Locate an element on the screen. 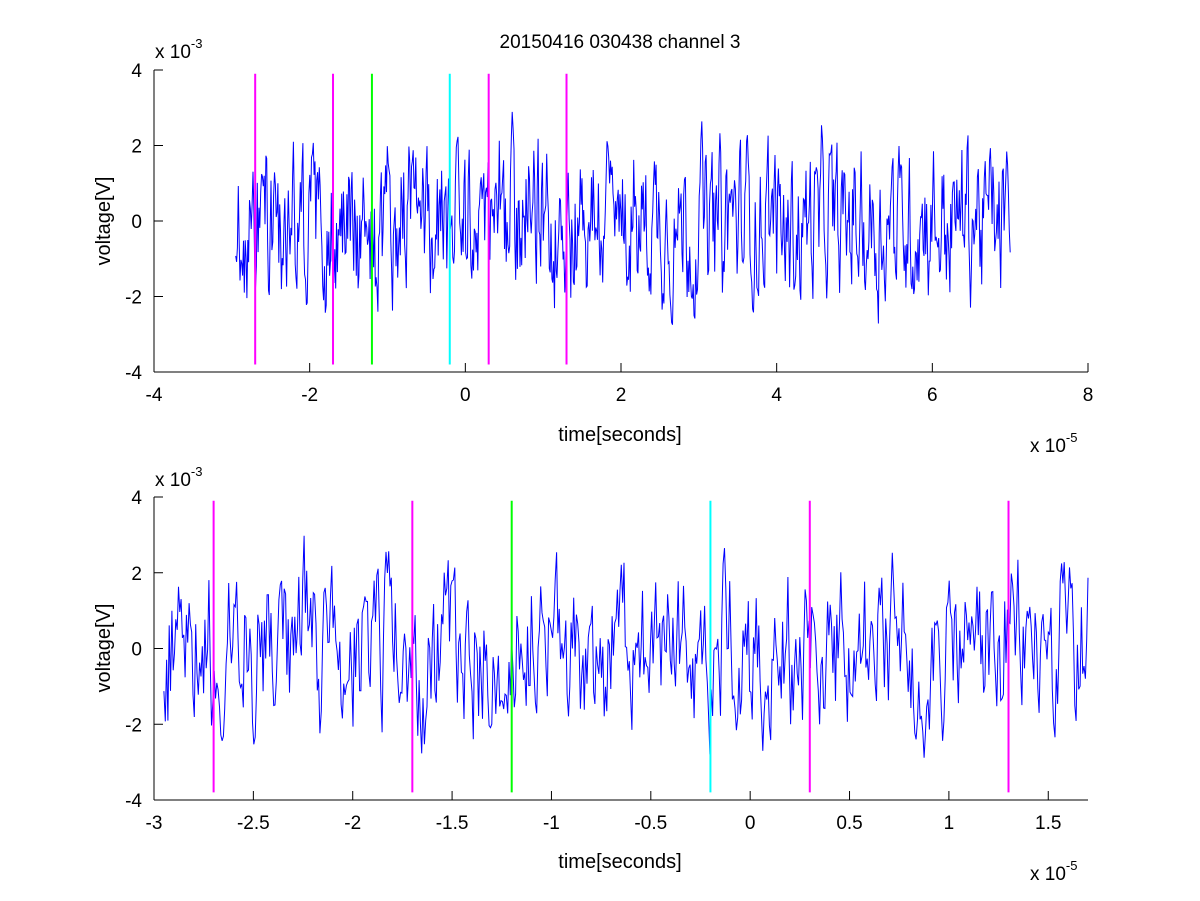 The image size is (1200, 901). x-tick-label: 1 is located at coordinates (949, 823).